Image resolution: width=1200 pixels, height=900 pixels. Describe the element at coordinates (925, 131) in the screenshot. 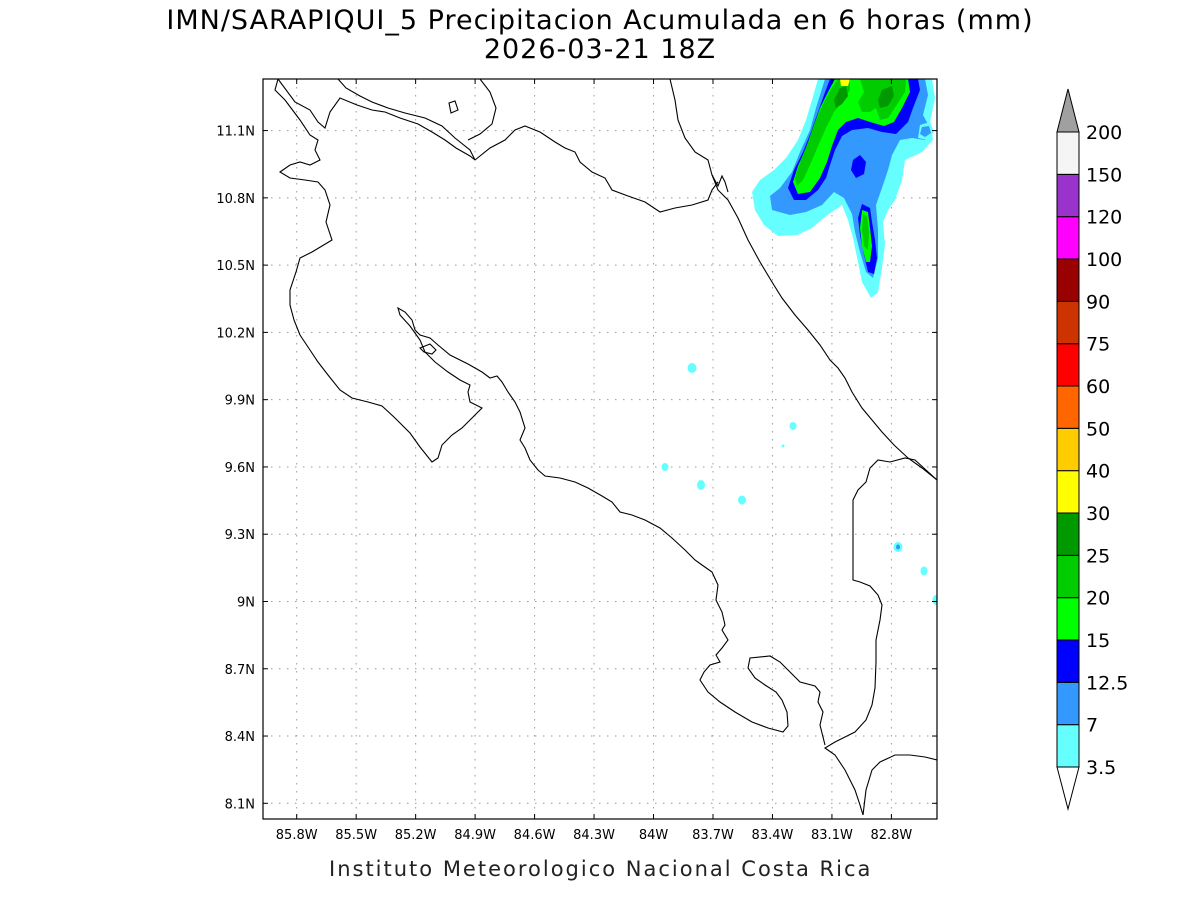

I see `precip-area-7mm` at that location.